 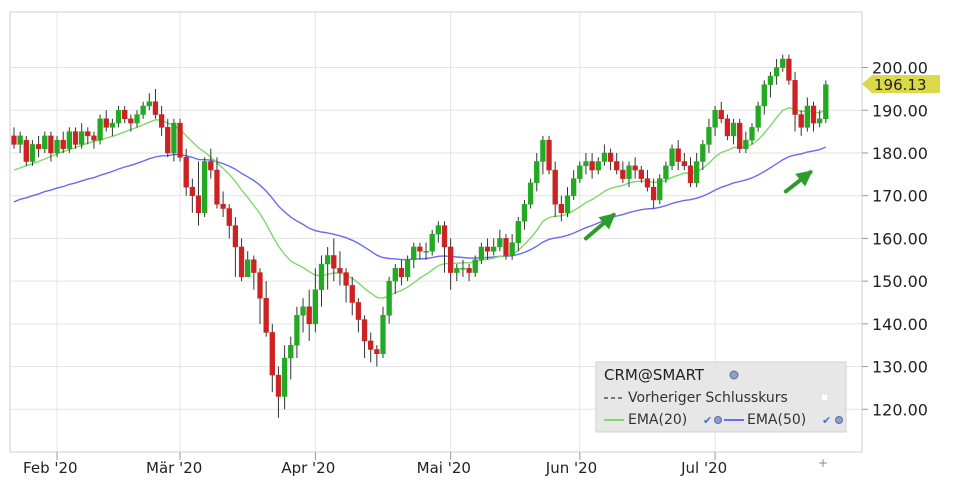 I want to click on legend-ema50-check-icon: ✔, so click(x=826, y=420).